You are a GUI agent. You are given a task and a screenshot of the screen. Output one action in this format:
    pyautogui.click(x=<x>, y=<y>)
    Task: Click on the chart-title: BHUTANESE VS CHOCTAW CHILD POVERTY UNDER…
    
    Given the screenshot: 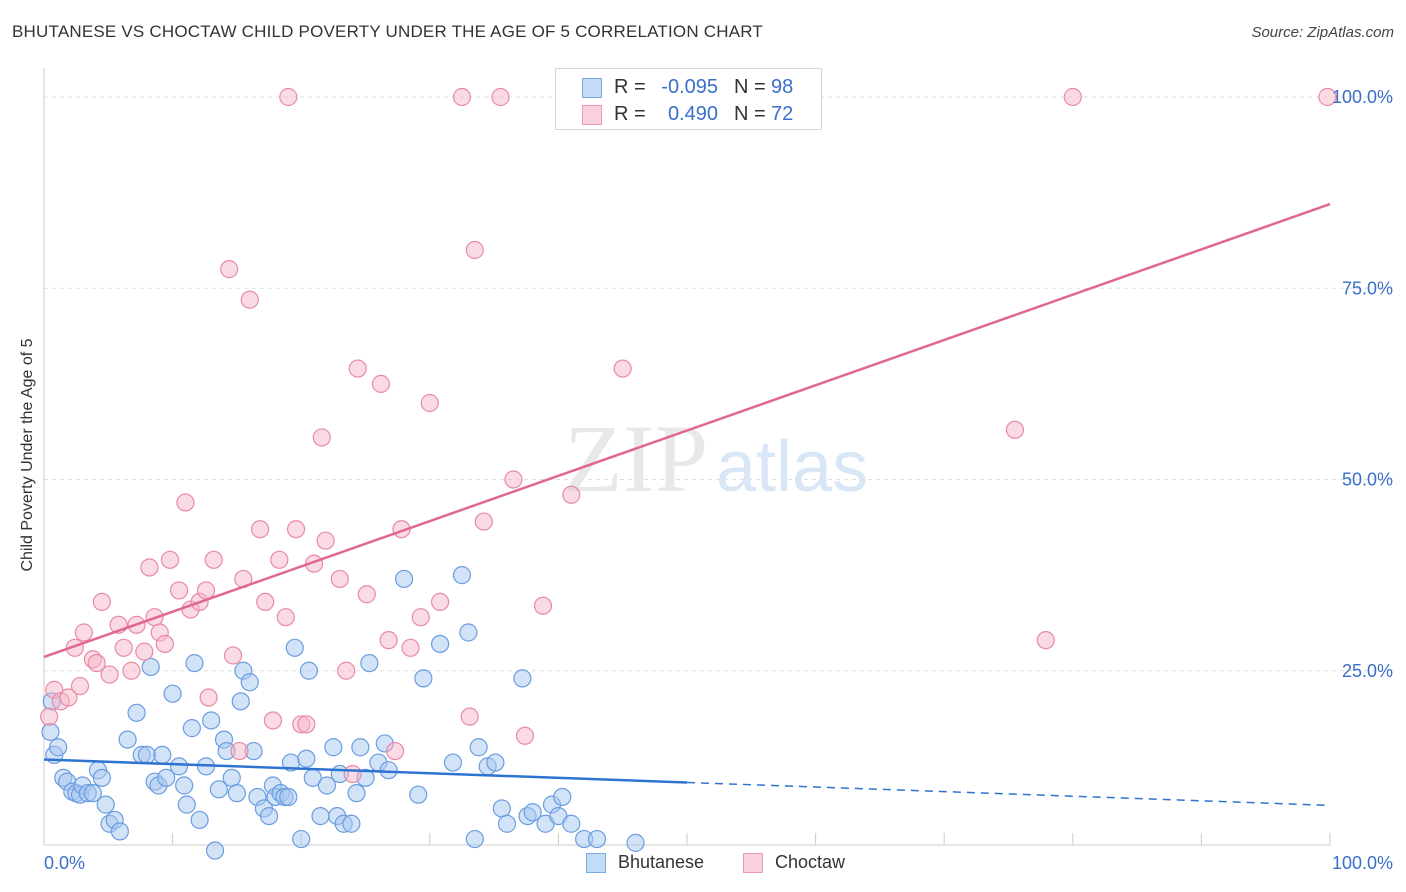 What is the action you would take?
    pyautogui.click(x=387, y=31)
    